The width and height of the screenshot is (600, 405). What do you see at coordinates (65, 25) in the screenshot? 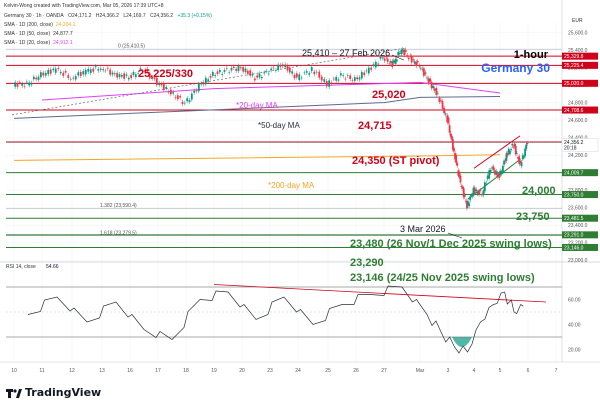
I see `sma200-value: 24,204.1` at bounding box center [65, 25].